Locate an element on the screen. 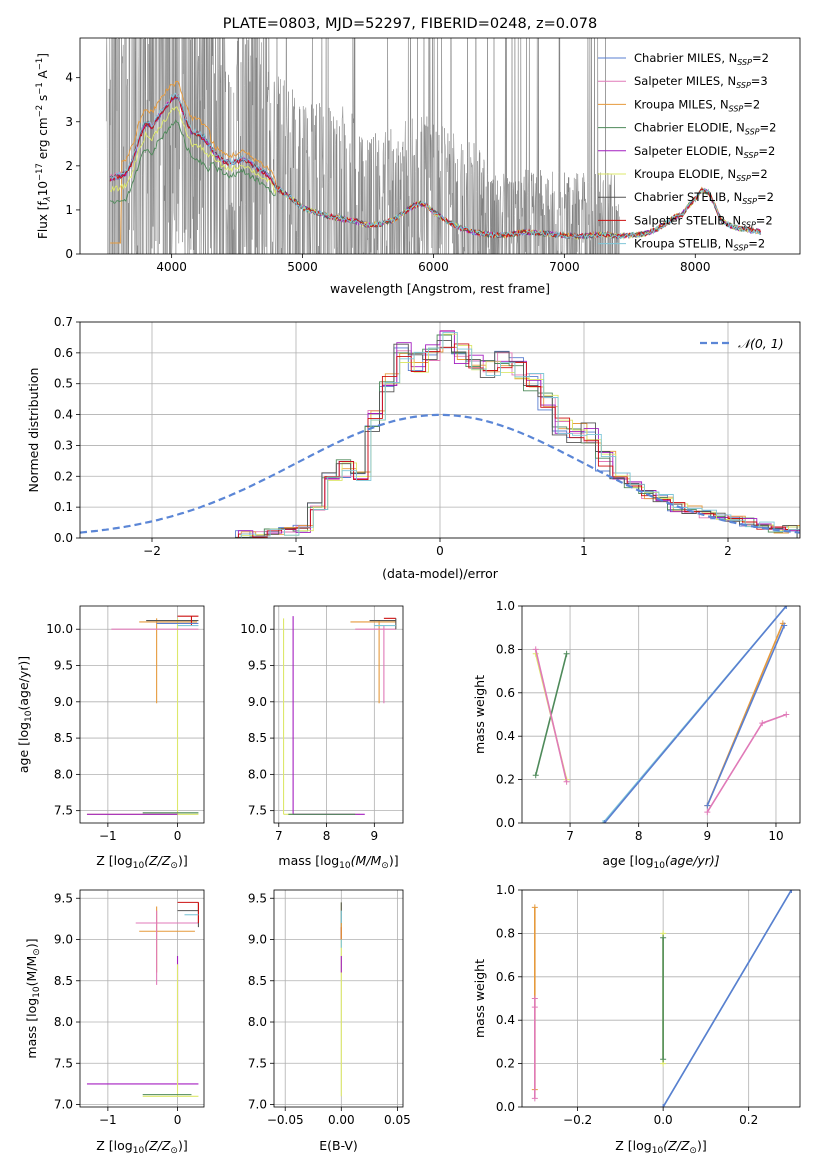 This screenshot has height=1170, width=819. legend-label: 𝒩(0, 1) is located at coordinates (761, 343).